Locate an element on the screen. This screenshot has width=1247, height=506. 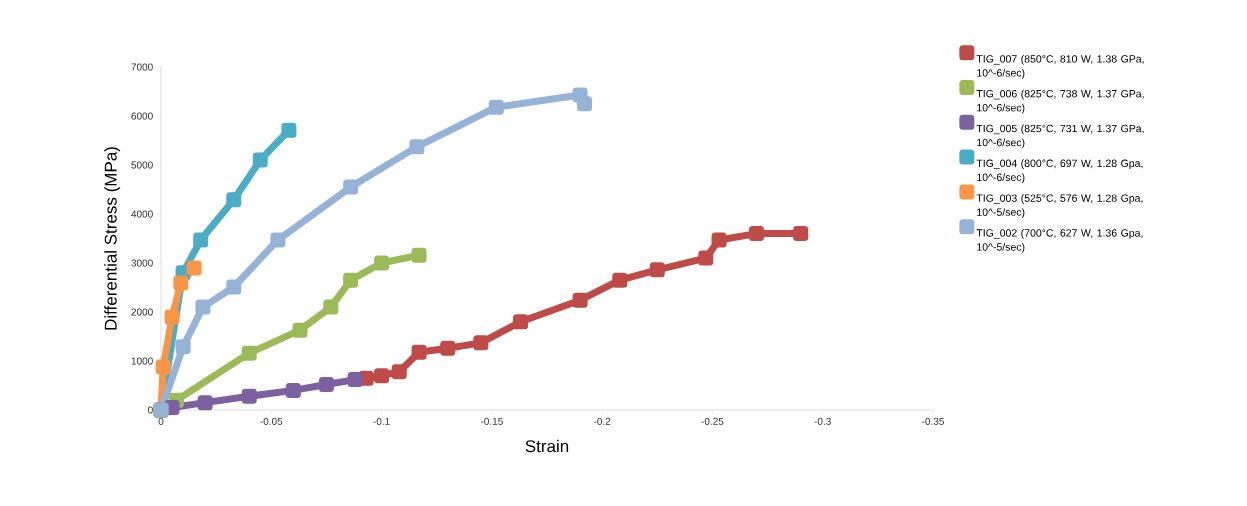
x-tick-label: 0 is located at coordinates (161, 421).